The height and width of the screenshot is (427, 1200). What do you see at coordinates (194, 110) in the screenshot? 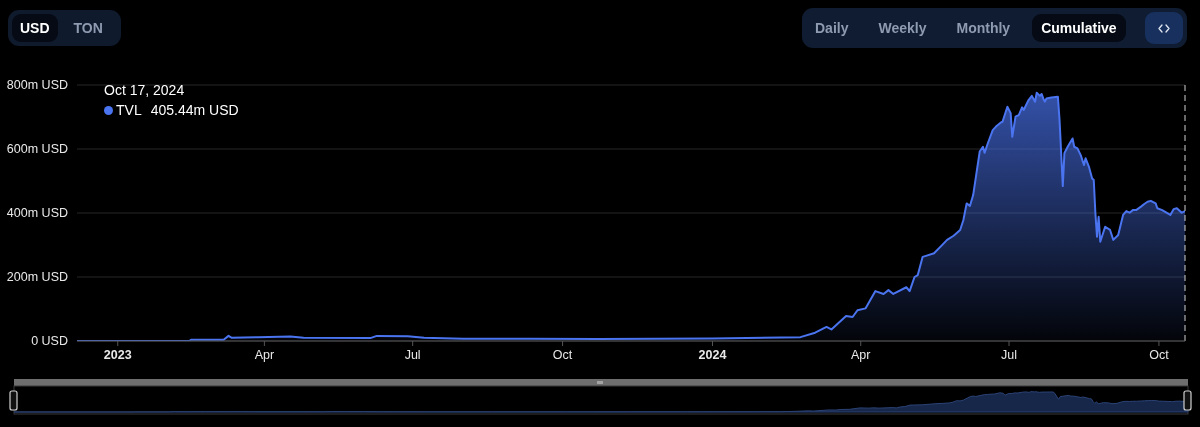
I see `annotation: 405.44m USD` at bounding box center [194, 110].